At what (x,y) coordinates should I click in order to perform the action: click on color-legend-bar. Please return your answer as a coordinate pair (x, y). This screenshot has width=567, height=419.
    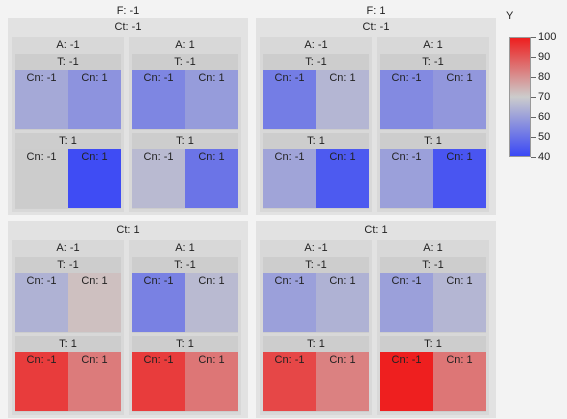
    Looking at the image, I should click on (520, 97).